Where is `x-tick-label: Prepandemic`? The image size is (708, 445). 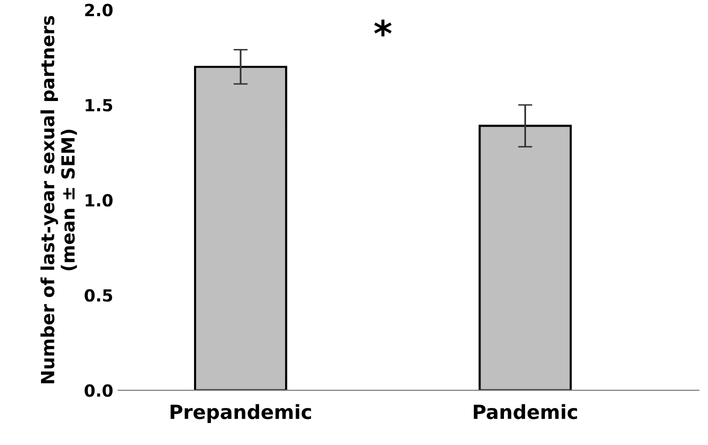 x-tick-label: Prepandemic is located at coordinates (241, 413).